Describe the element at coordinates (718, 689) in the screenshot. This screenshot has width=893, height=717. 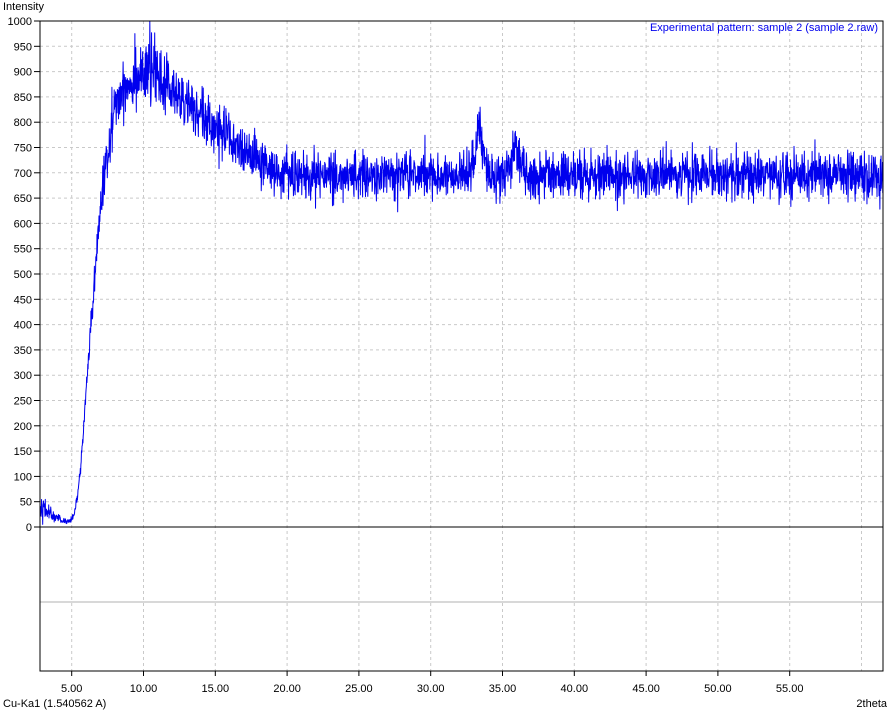
I see `svg-text: 50.00` at that location.